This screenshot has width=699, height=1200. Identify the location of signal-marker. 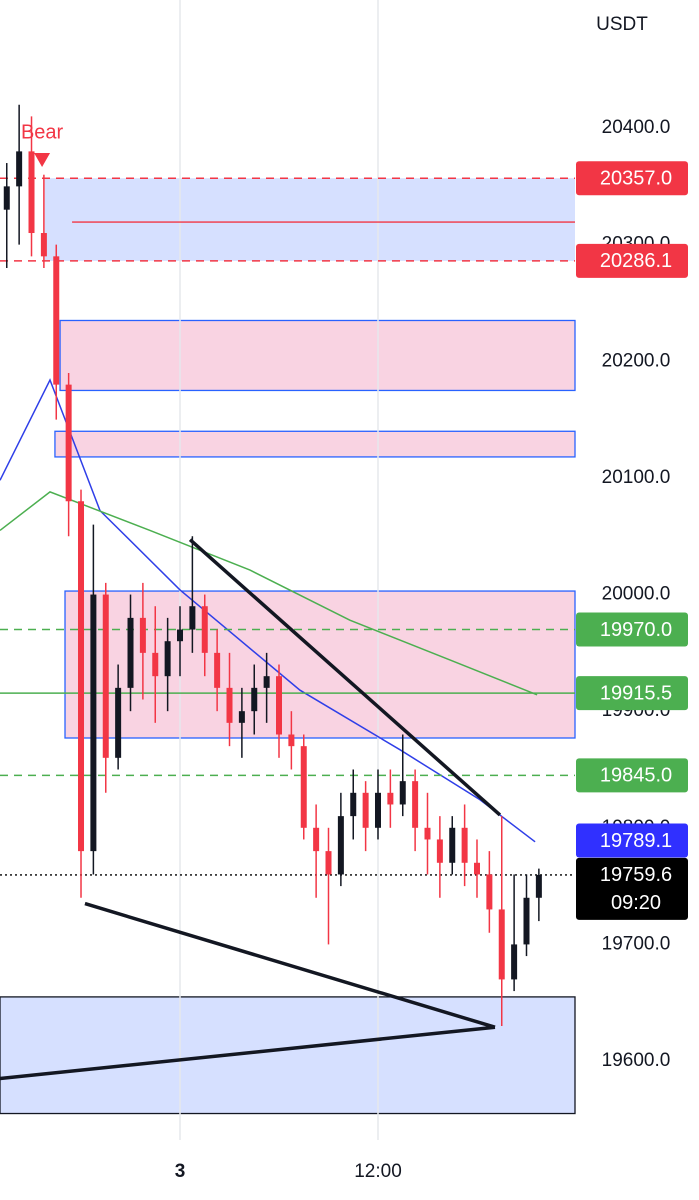
(42, 160).